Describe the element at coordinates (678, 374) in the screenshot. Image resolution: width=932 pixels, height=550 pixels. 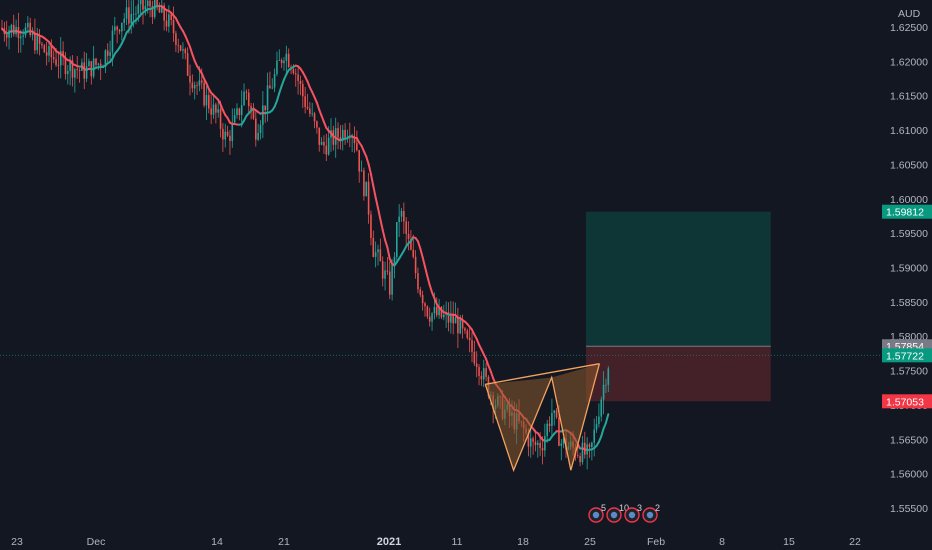
I see `loss-zone` at that location.